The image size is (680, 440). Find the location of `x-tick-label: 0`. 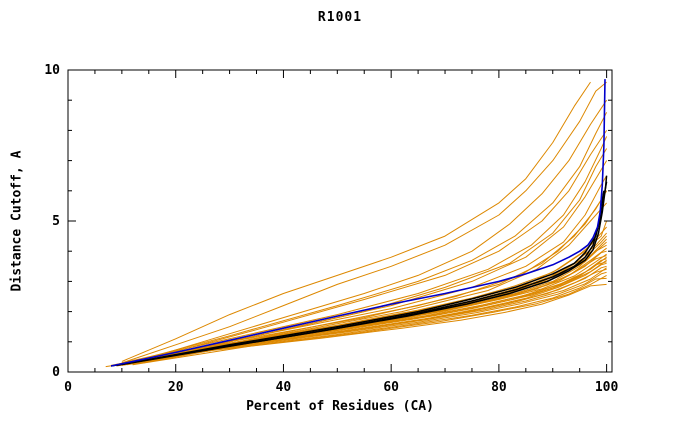

x-tick-label: 0 is located at coordinates (68, 387).